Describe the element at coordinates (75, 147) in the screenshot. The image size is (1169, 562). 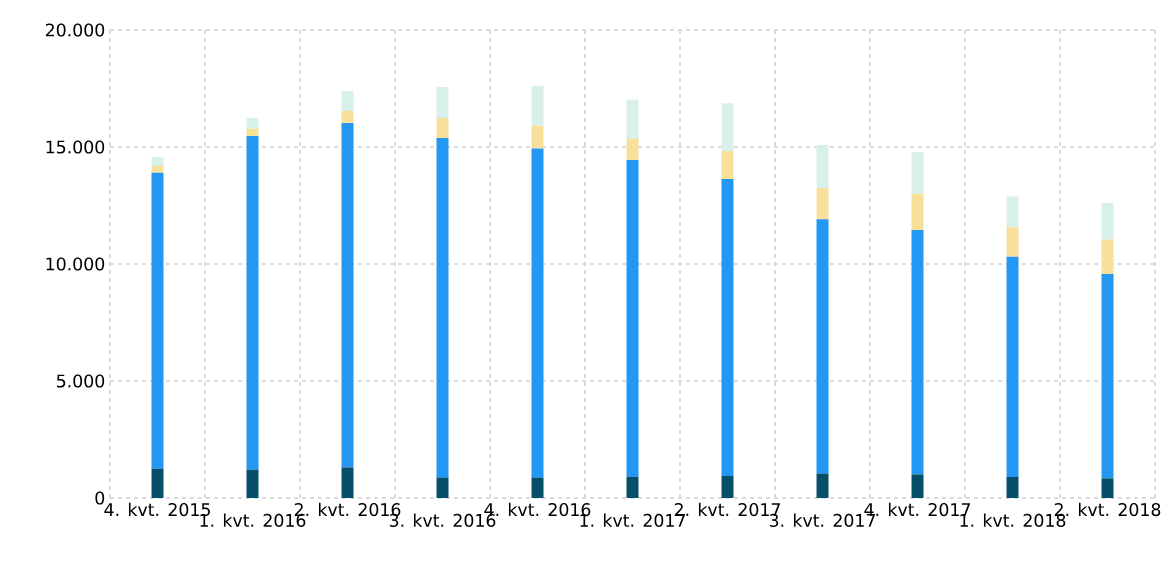
I see `y-tick-label: 15.000` at that location.